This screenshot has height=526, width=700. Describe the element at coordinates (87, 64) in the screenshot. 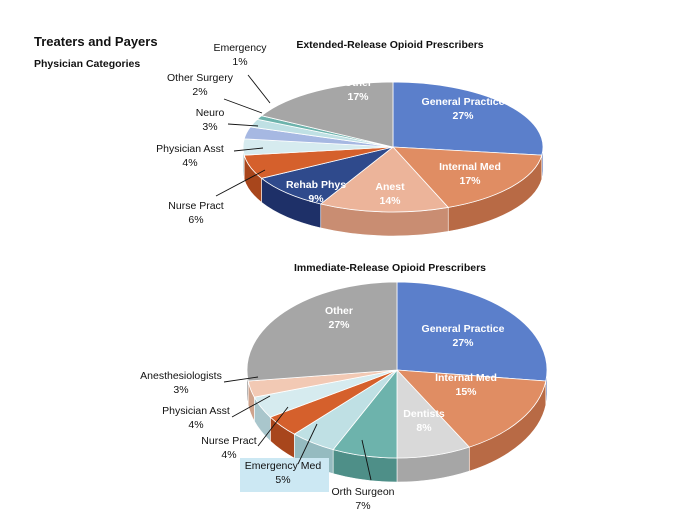

I see `page-subtitle: Physician Categories` at that location.